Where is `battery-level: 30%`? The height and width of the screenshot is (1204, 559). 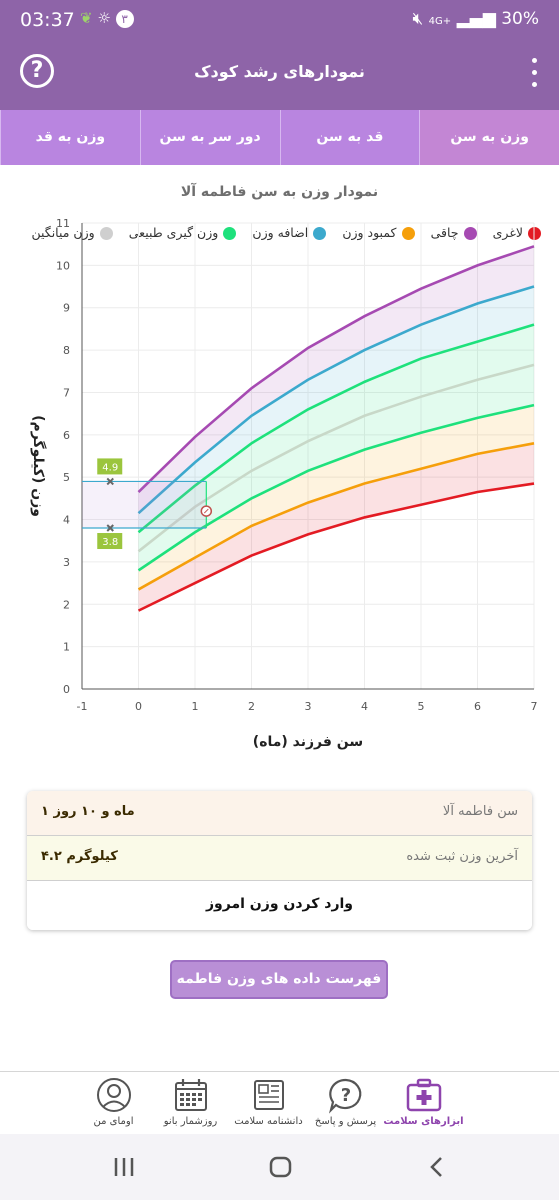
battery-level: 30% is located at coordinates (520, 19).